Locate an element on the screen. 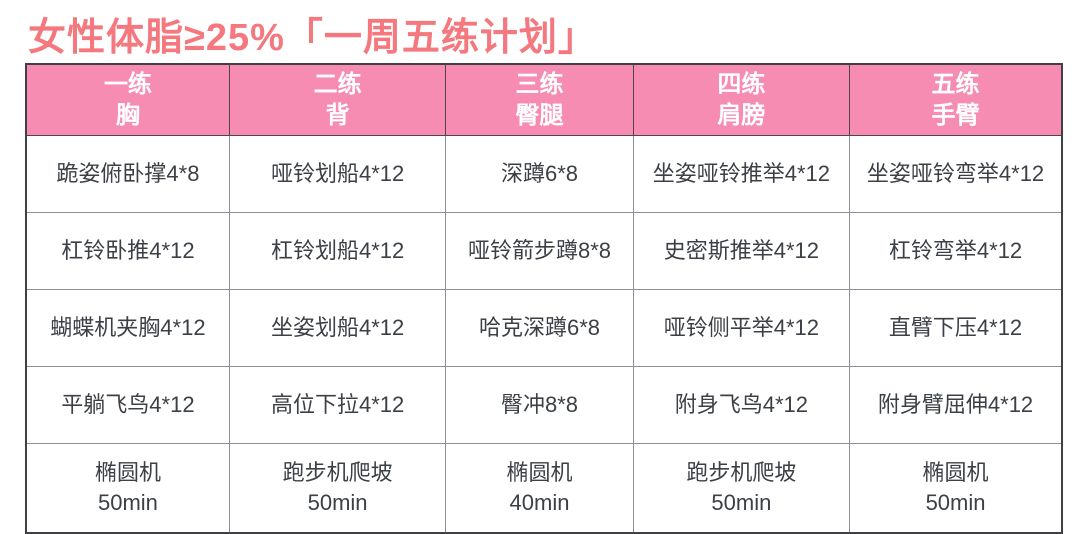  table-header: 一练 胸 二练 背 三练 臀腿 四练 肩膀 五练 手臂 is located at coordinates (544, 99).